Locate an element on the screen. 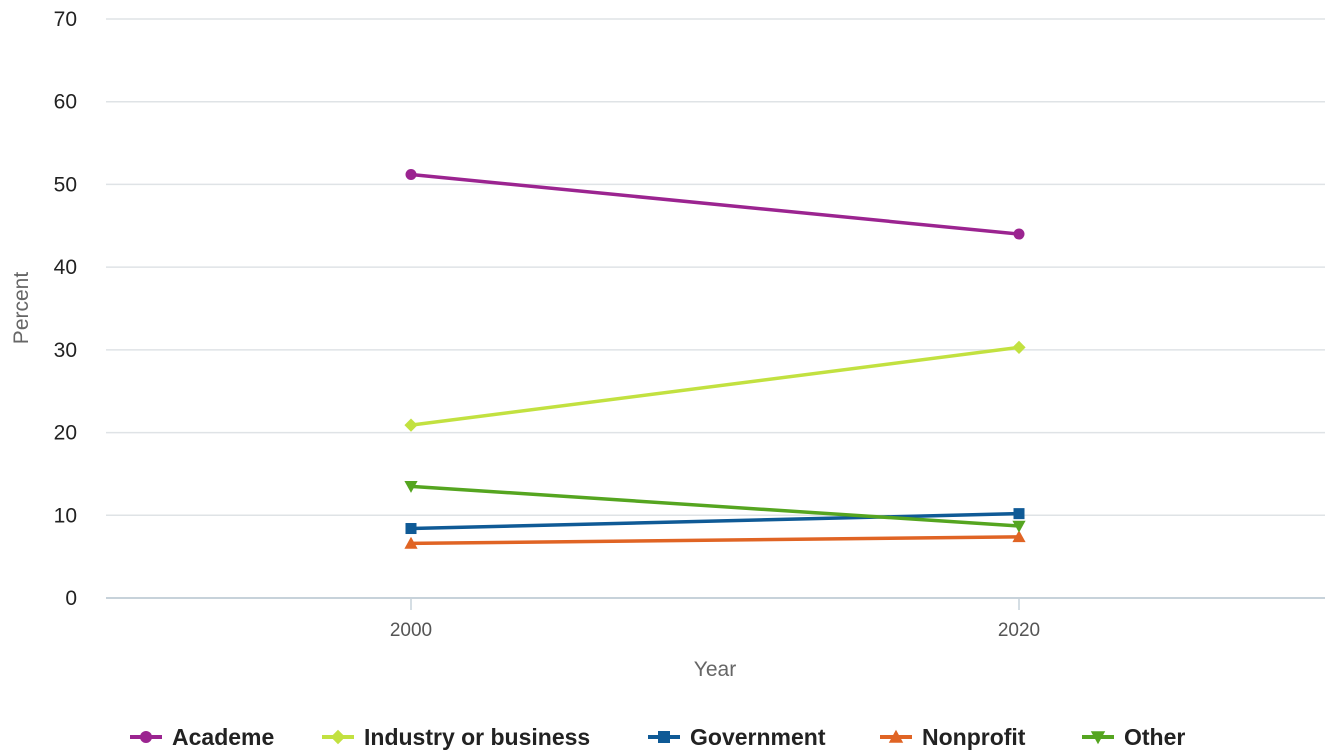 Image resolution: width=1327 pixels, height=754 pixels. legend-item: Government is located at coordinates (737, 737).